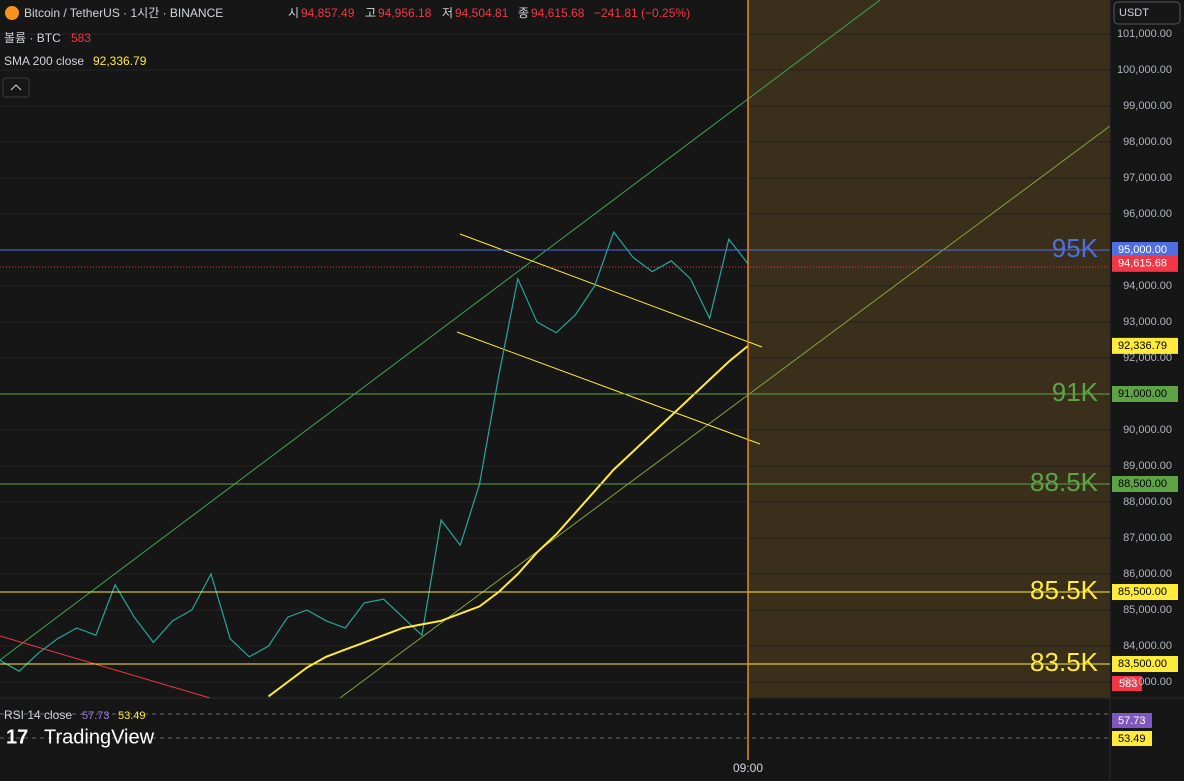  I want to click on y-tick-label: 93,000.00, so click(1147, 322).